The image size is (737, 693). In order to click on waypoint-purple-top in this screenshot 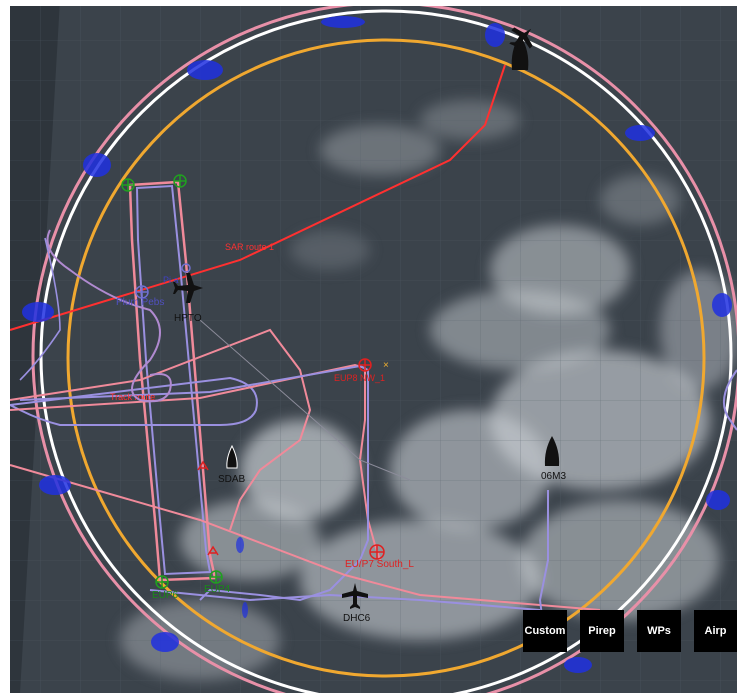, I will do `click(186, 268)`.